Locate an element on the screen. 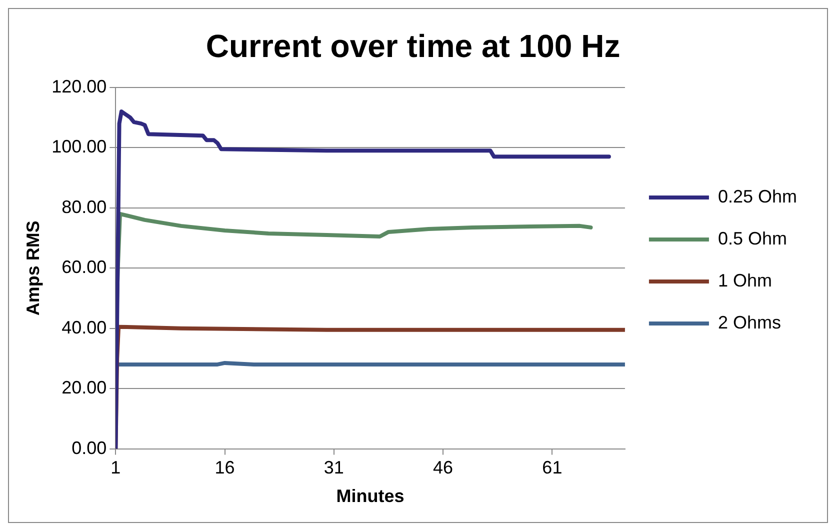 Image resolution: width=836 pixels, height=531 pixels. chart-title: Current over time at 100 Hz is located at coordinates (413, 46).